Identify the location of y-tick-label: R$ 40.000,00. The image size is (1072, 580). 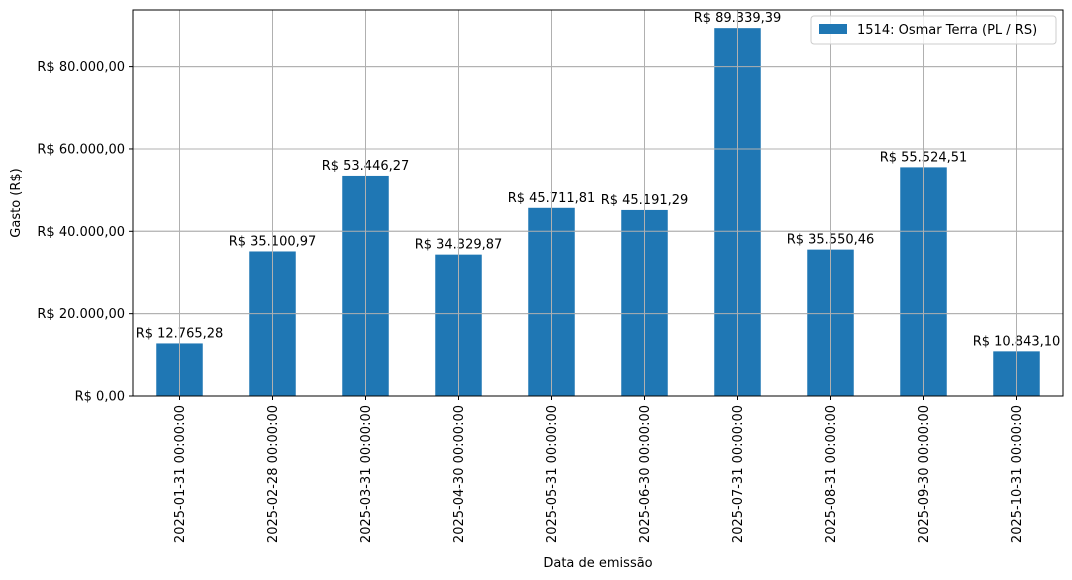
(81, 232).